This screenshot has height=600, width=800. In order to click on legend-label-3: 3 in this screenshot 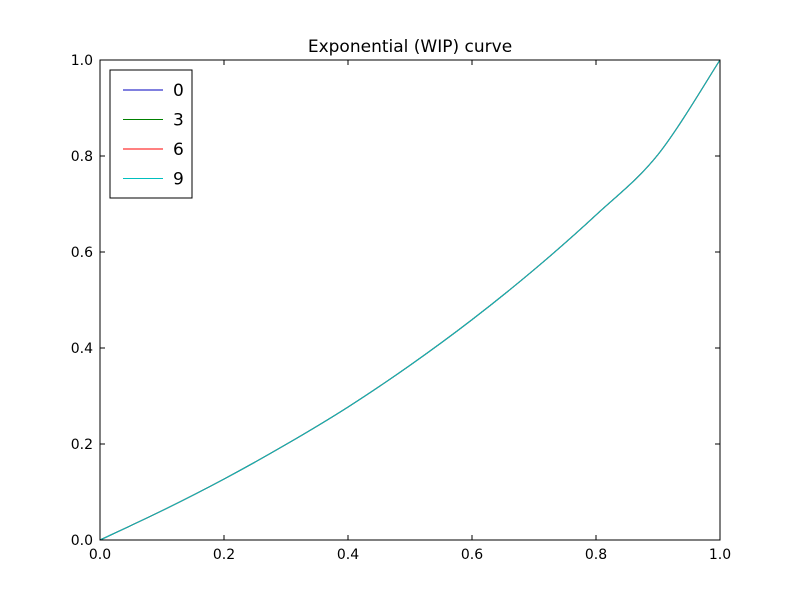, I will do `click(178, 121)`.